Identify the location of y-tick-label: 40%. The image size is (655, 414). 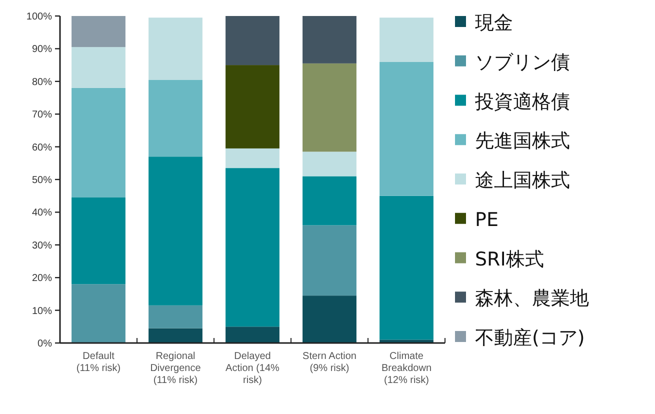
(42, 213).